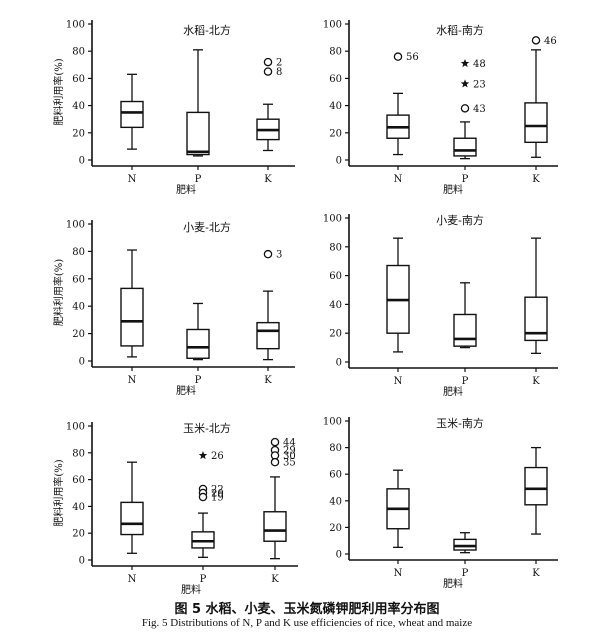 This screenshot has height=635, width=614. What do you see at coordinates (460, 423) in the screenshot?
I see `panel-title: 玉米-南方` at bounding box center [460, 423].